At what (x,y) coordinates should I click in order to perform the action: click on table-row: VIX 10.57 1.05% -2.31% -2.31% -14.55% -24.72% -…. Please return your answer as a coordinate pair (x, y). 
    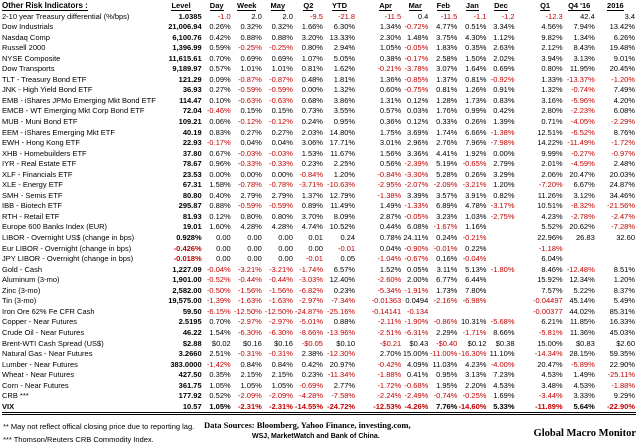
    Looking at the image, I should click on (319, 408).